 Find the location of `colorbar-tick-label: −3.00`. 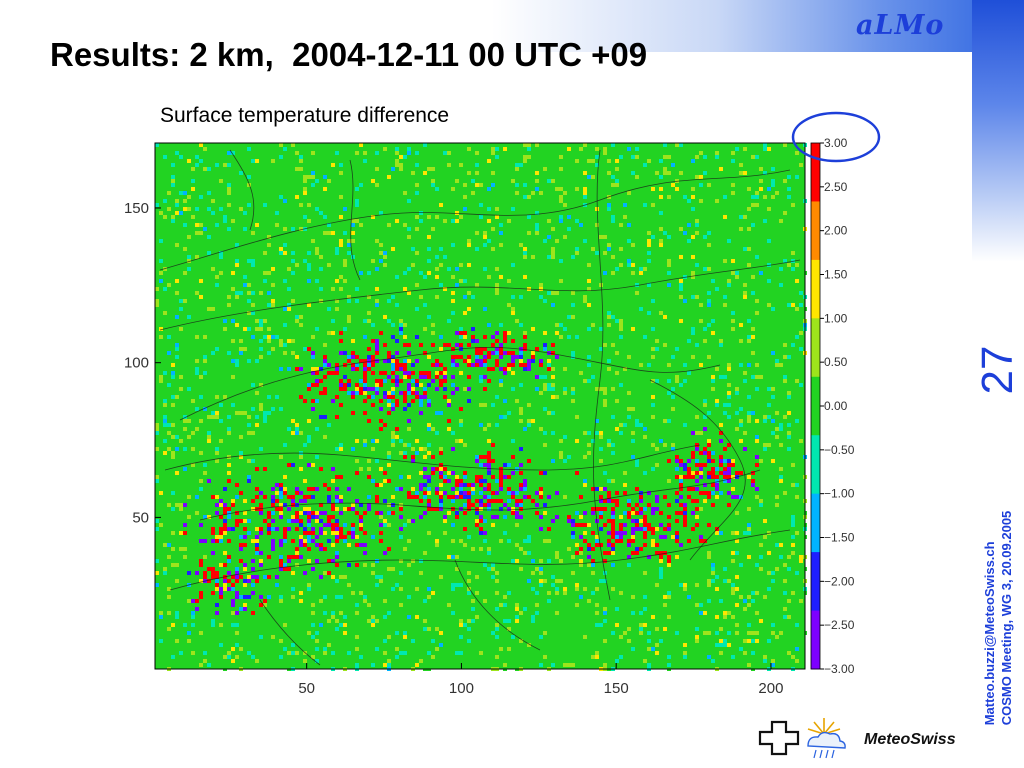

colorbar-tick-label: −3.00 is located at coordinates (839, 669).